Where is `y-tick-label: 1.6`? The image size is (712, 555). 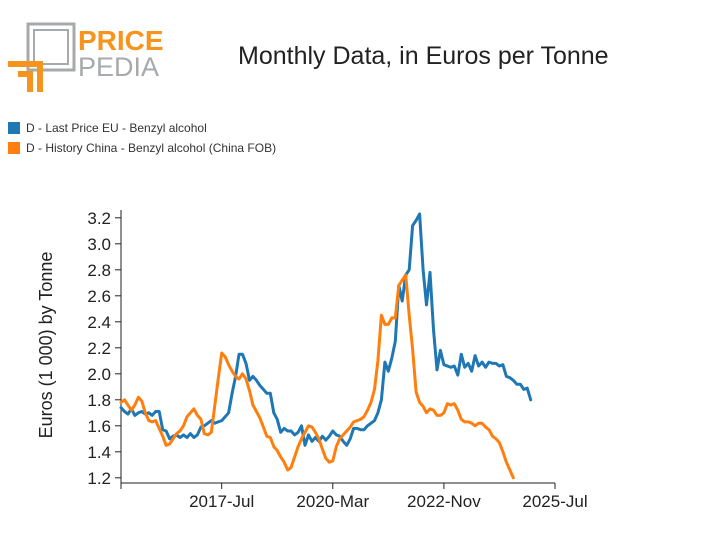
y-tick-label: 1.6 is located at coordinates (99, 426).